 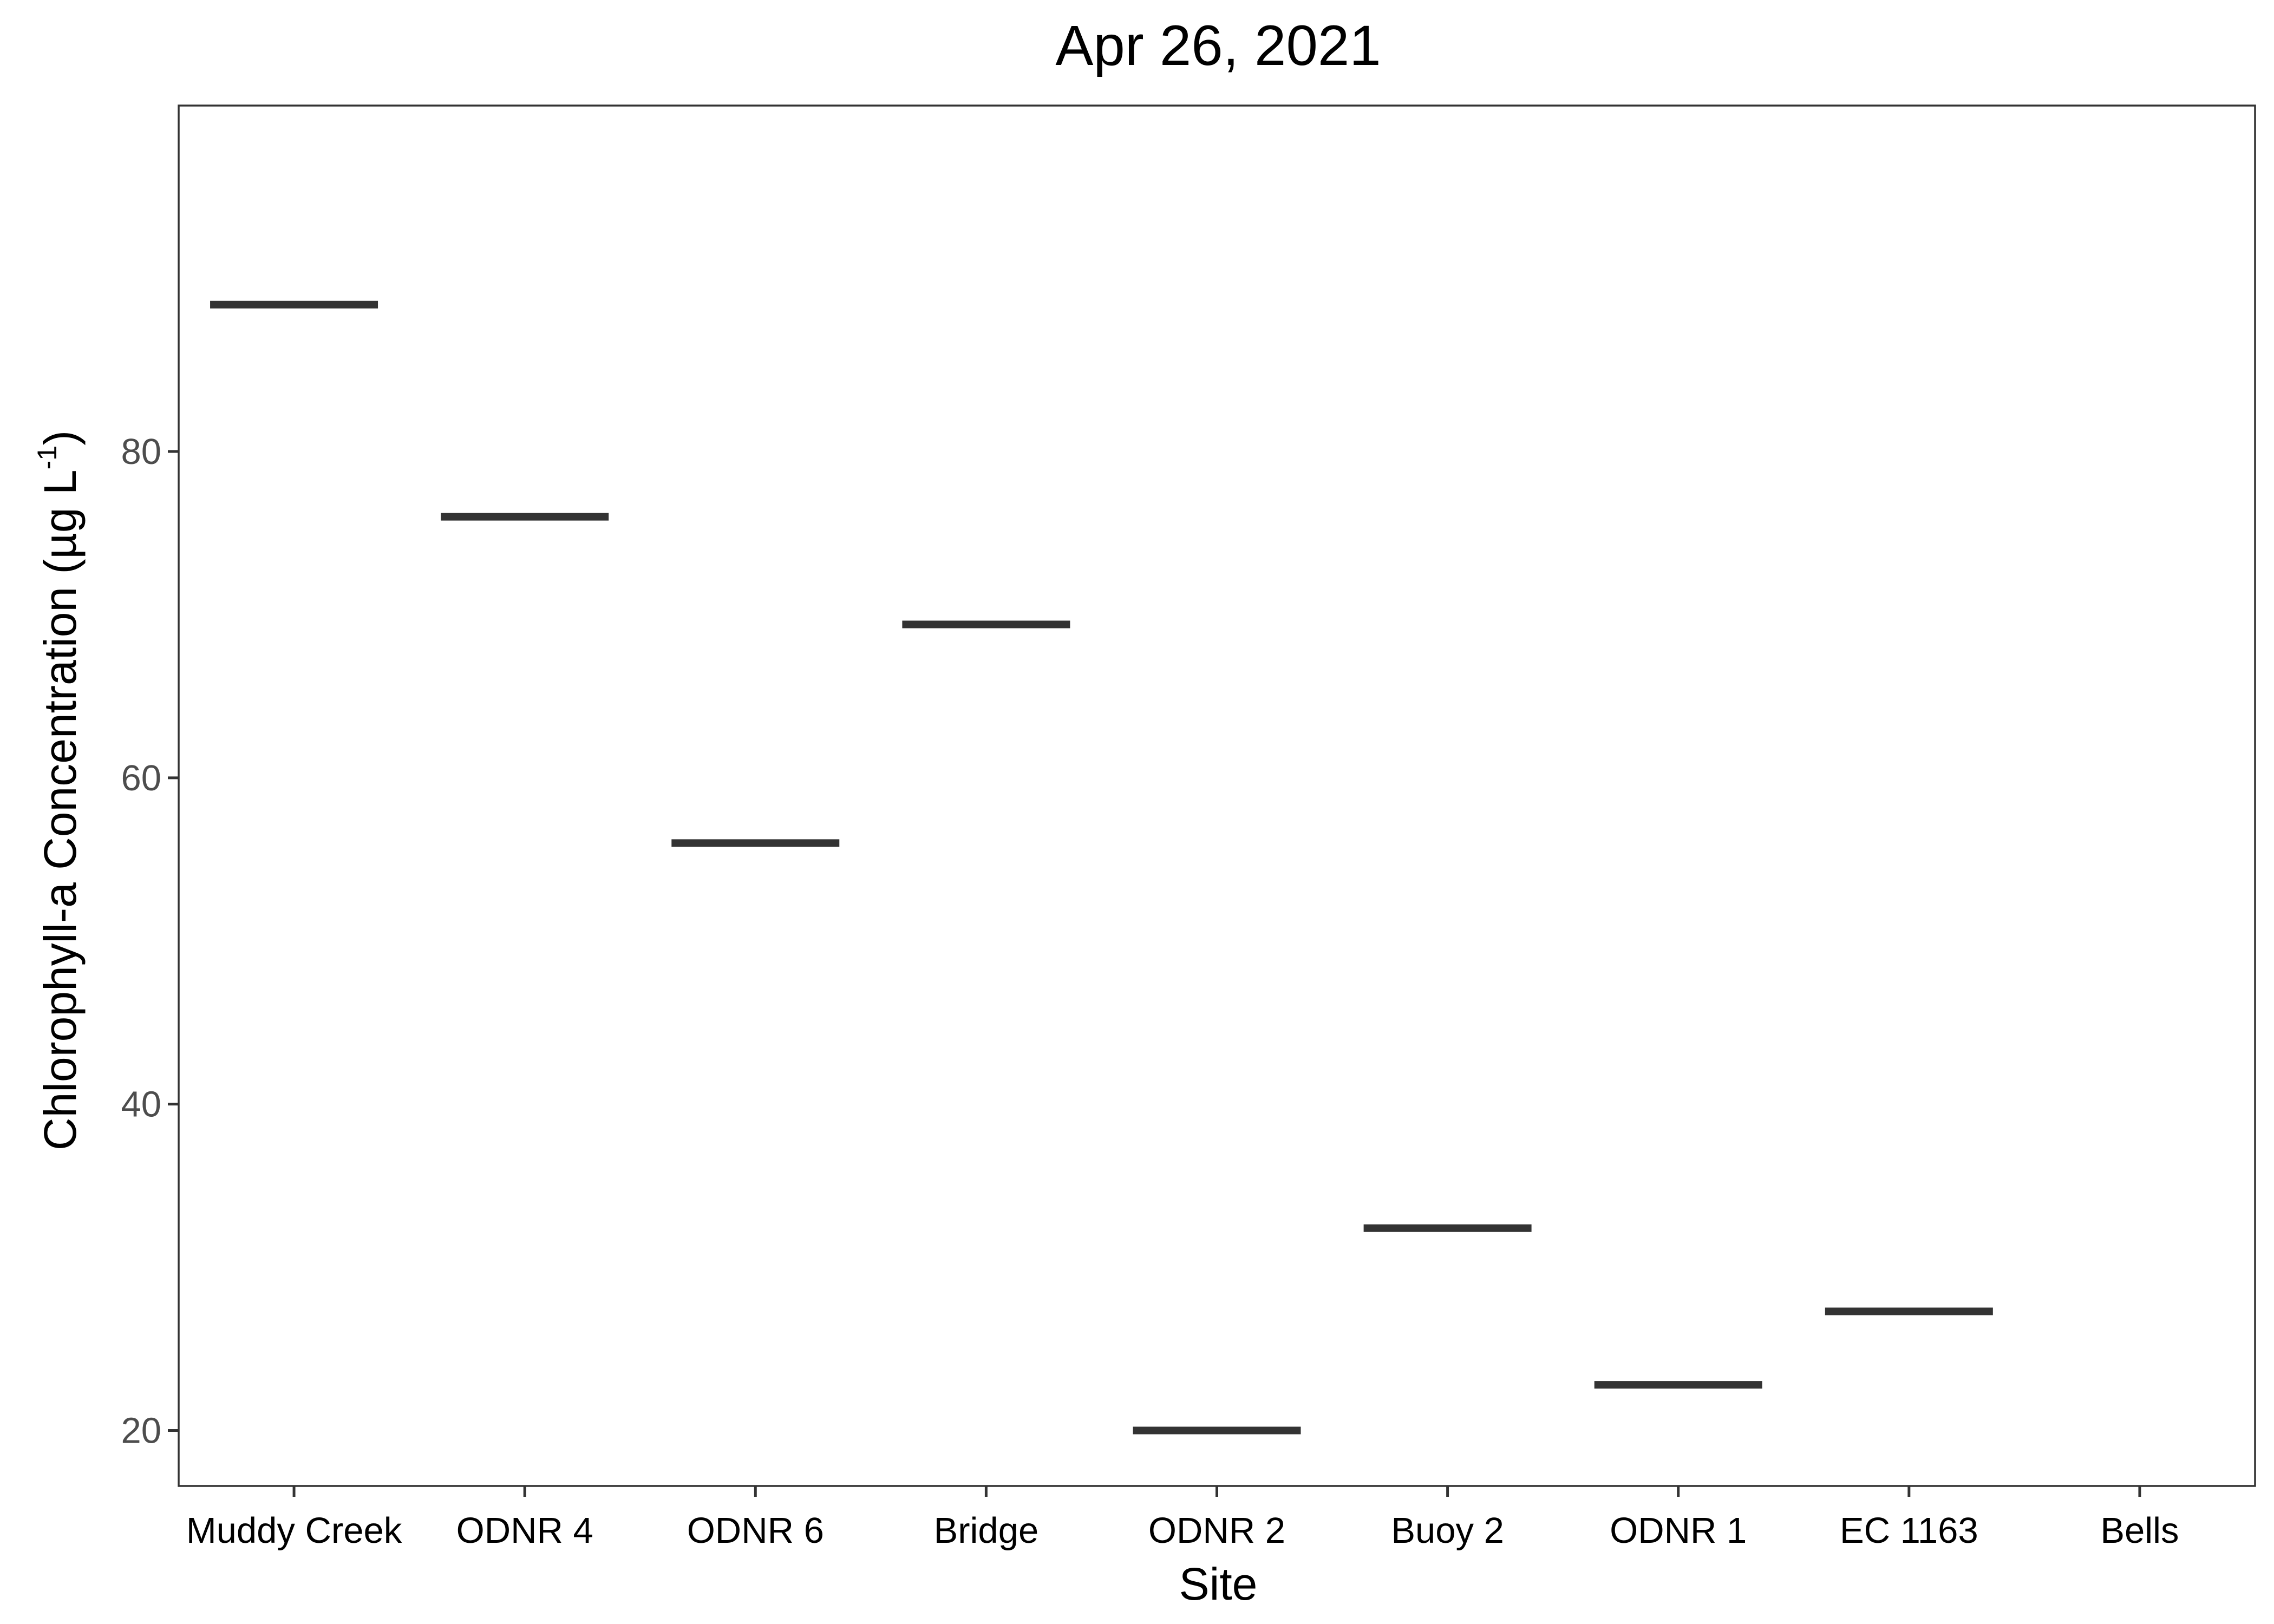 What do you see at coordinates (61, 810) in the screenshot?
I see `y-axis-title-main: Chlorophyll-a Concentration (µg L` at bounding box center [61, 810].